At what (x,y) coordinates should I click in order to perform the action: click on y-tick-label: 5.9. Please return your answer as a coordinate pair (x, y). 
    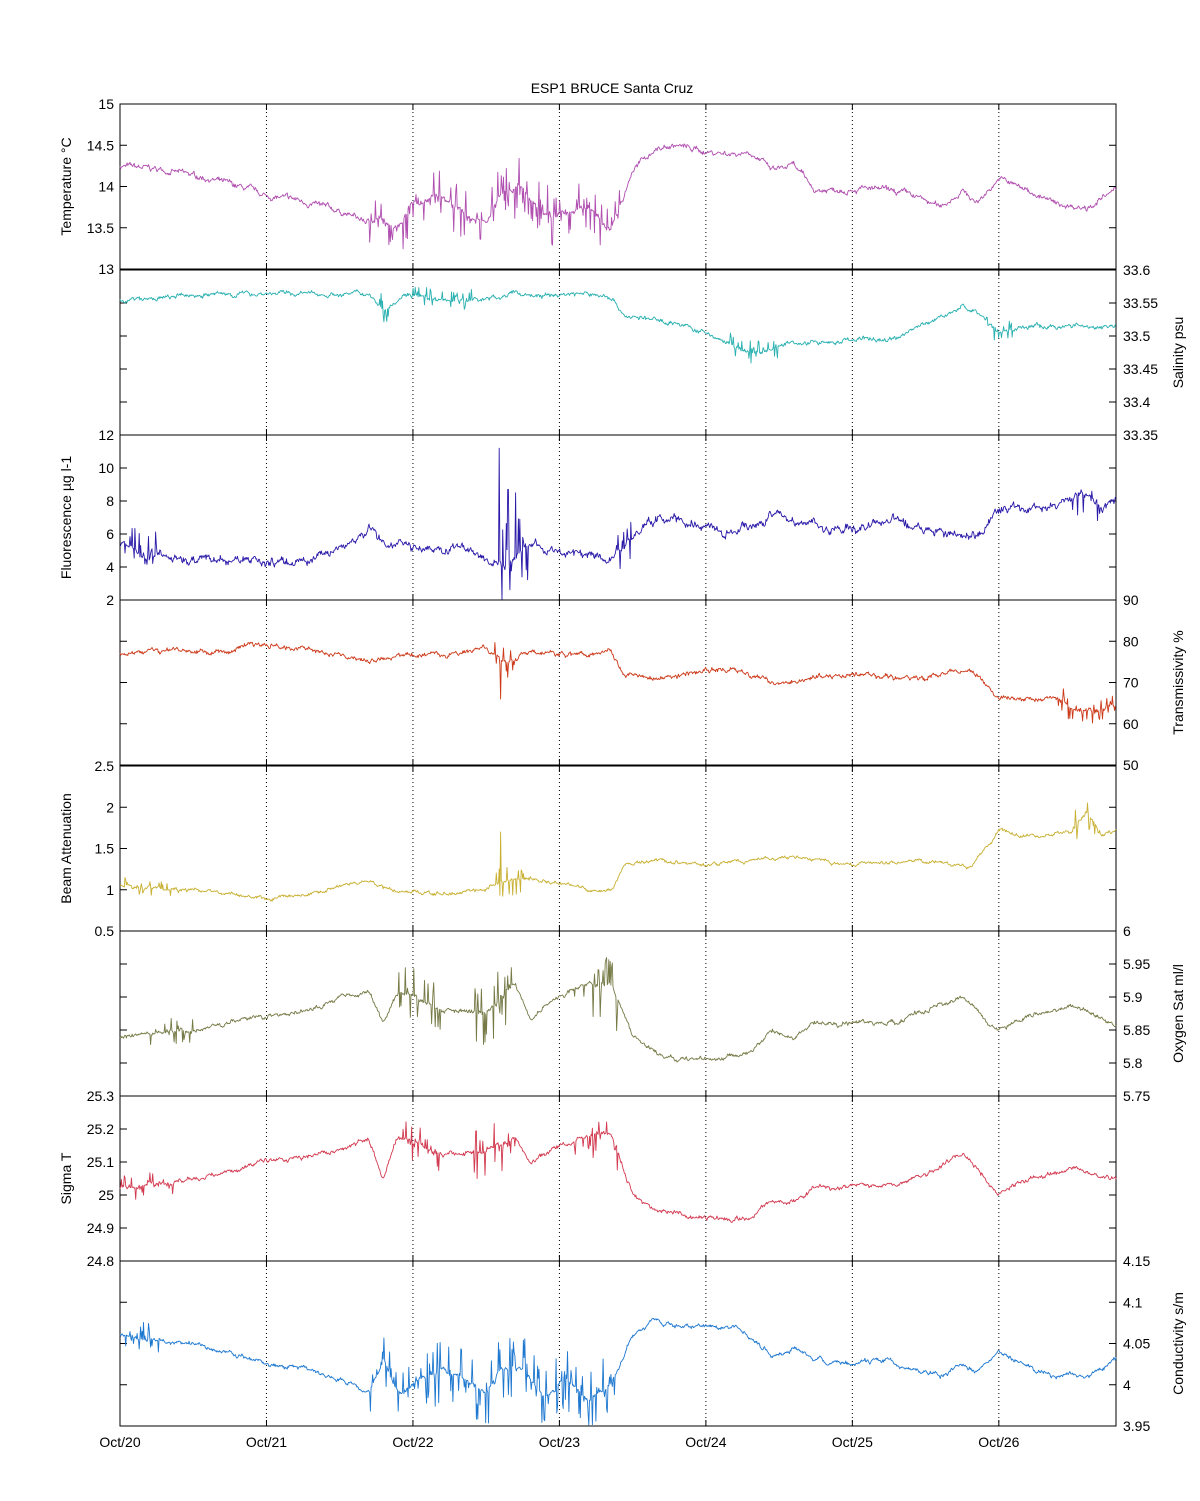
    Looking at the image, I should click on (1133, 997).